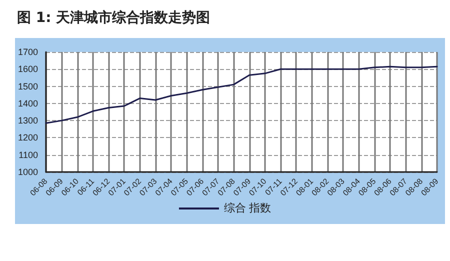 Image resolution: width=450 pixels, height=261 pixels. I want to click on y-tick-label: 1100, so click(28, 155).